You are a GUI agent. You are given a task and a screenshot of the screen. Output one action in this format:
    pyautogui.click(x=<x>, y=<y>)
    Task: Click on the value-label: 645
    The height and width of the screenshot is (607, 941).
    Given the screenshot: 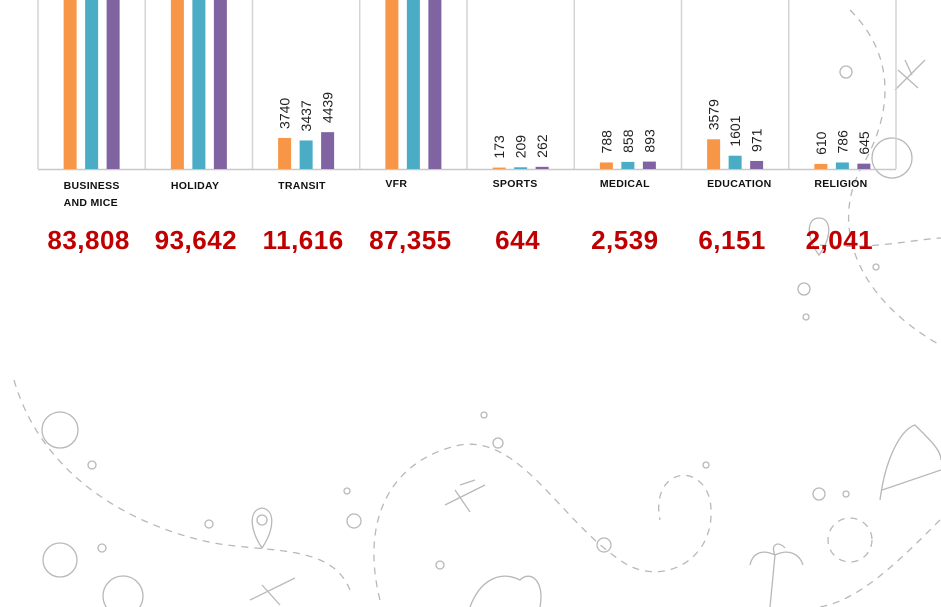 What is the action you would take?
    pyautogui.click(x=864, y=143)
    